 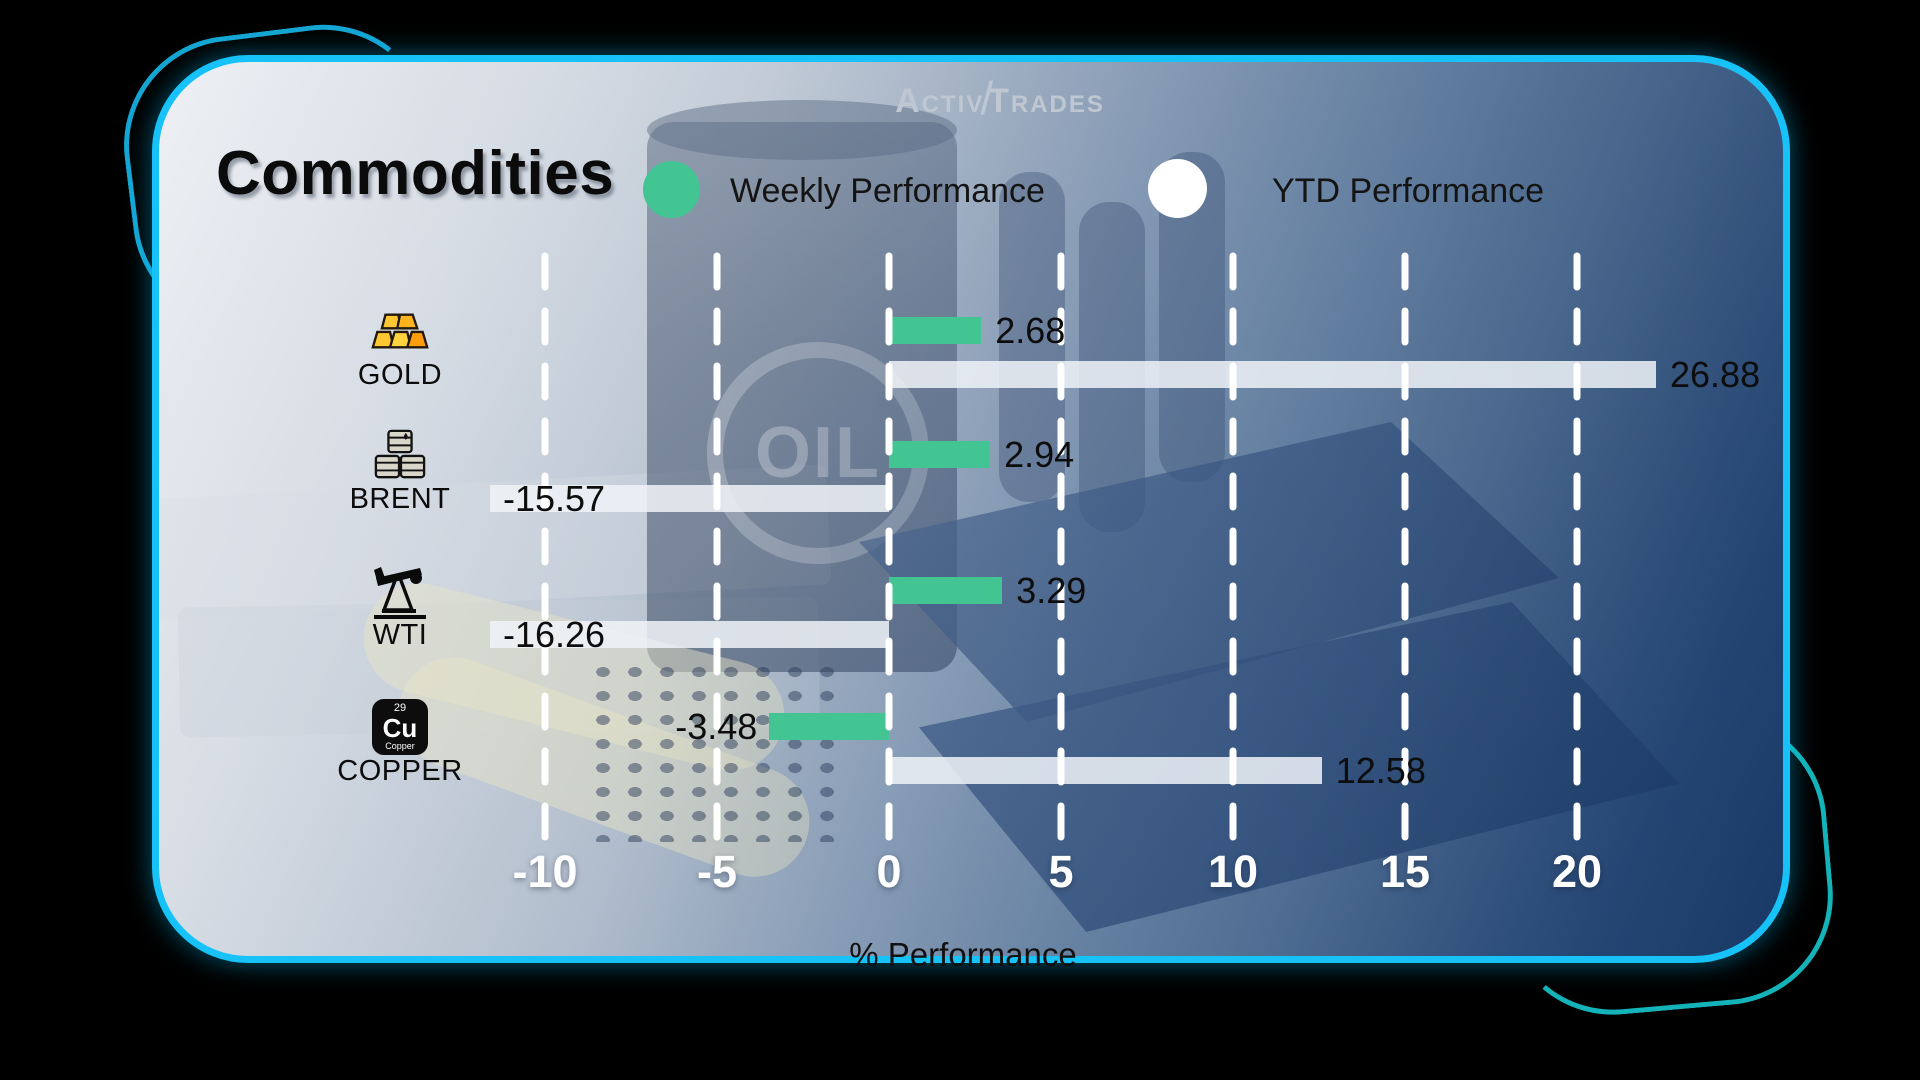 I want to click on copper-element-icon: 29 Cu Copper, so click(x=400, y=726).